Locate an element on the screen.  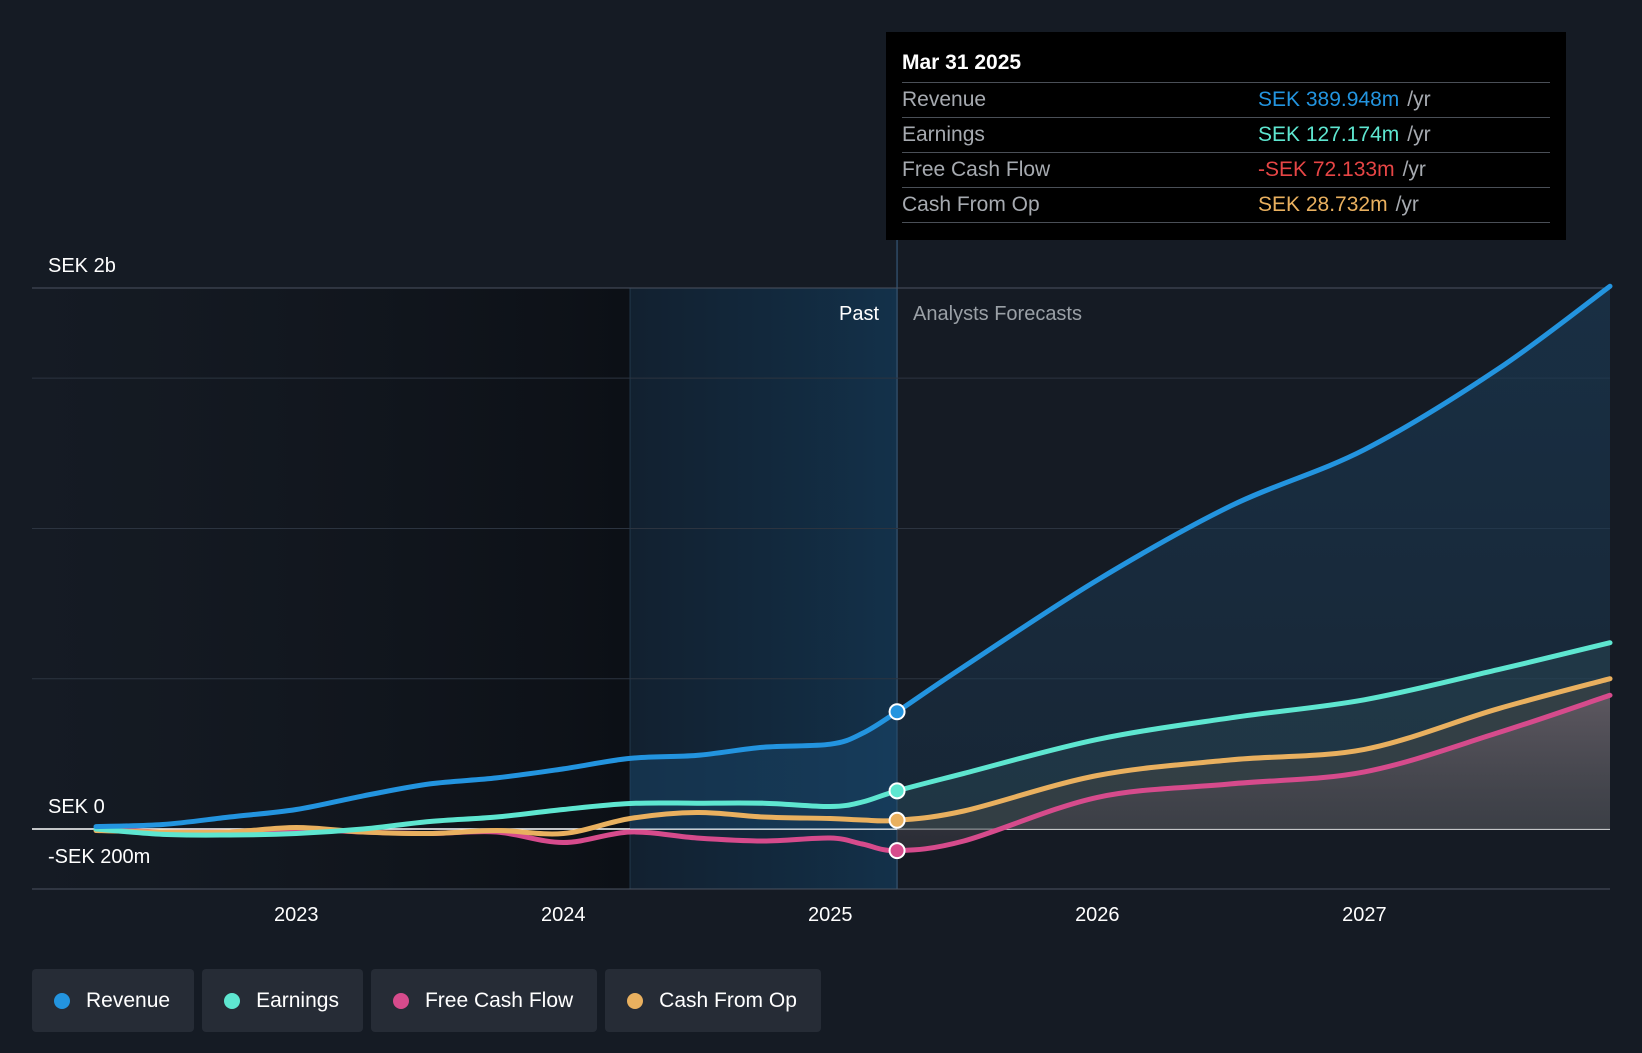
legend-item-revenue: Revenue is located at coordinates (113, 1000).